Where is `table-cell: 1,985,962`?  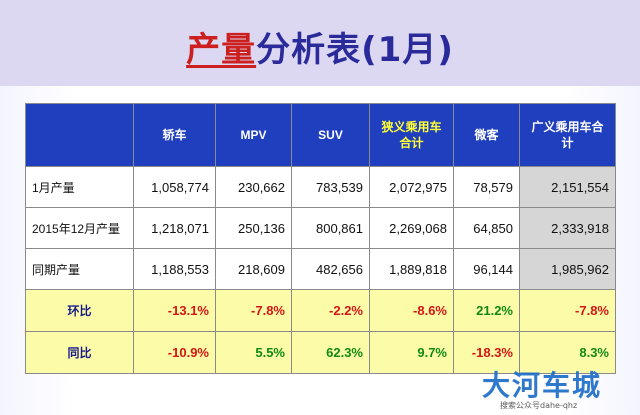
table-cell: 1,985,962 is located at coordinates (567, 269).